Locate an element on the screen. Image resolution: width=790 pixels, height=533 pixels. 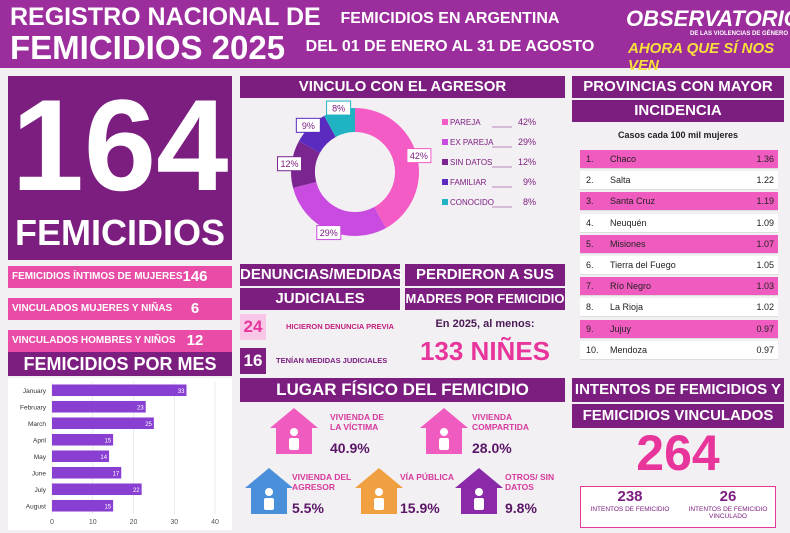
bar-value: 23 is located at coordinates (140, 408).